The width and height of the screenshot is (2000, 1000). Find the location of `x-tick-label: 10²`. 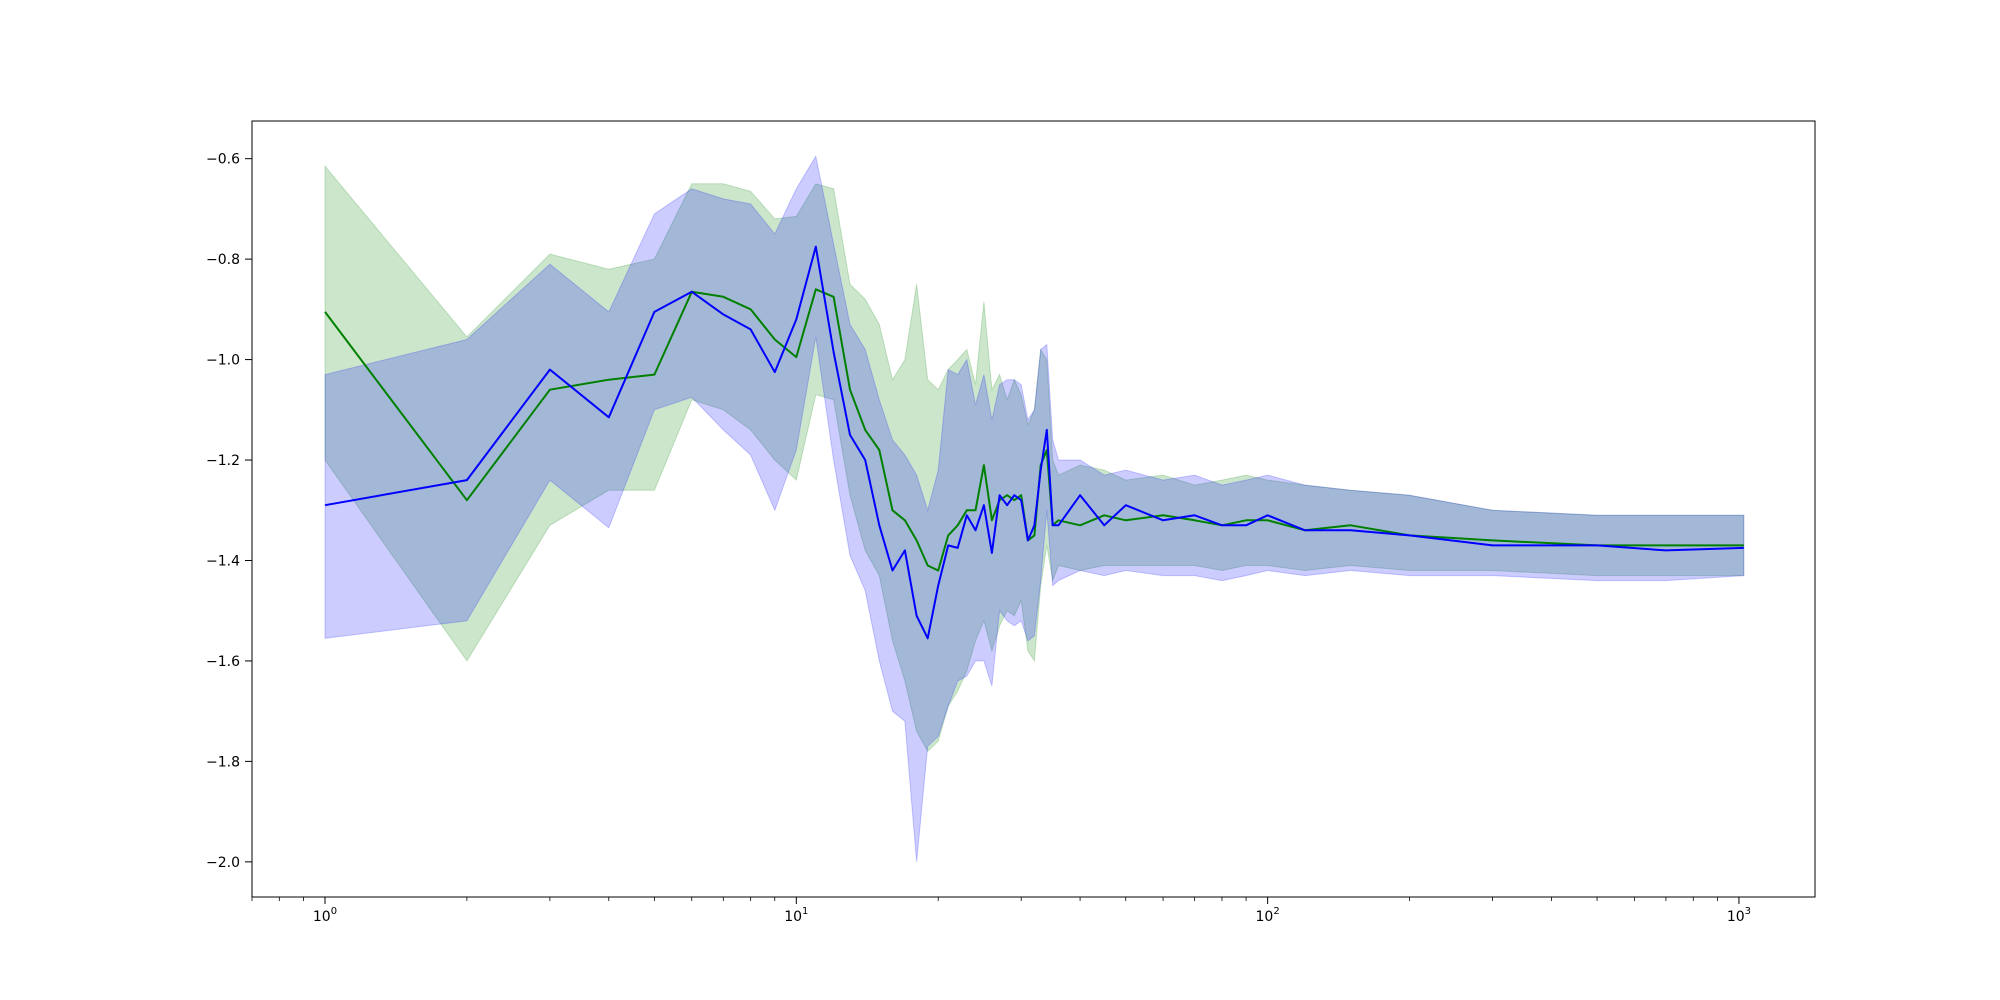

x-tick-label: 10² is located at coordinates (1268, 915).